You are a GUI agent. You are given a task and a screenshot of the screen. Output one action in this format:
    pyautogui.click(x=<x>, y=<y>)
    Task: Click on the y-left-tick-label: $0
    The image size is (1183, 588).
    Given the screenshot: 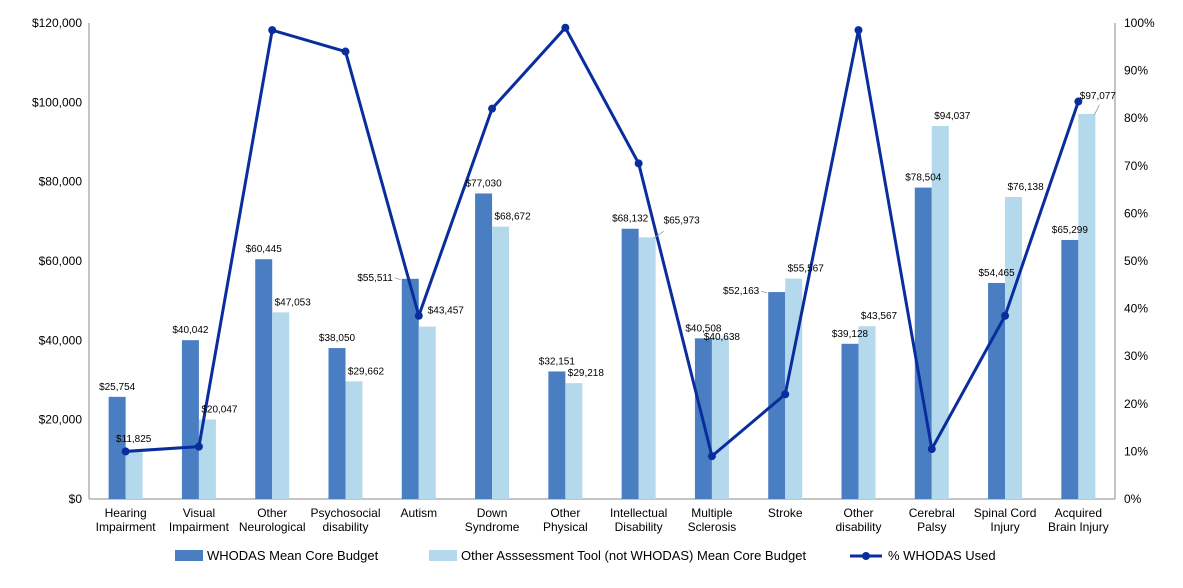 What is the action you would take?
    pyautogui.click(x=76, y=499)
    